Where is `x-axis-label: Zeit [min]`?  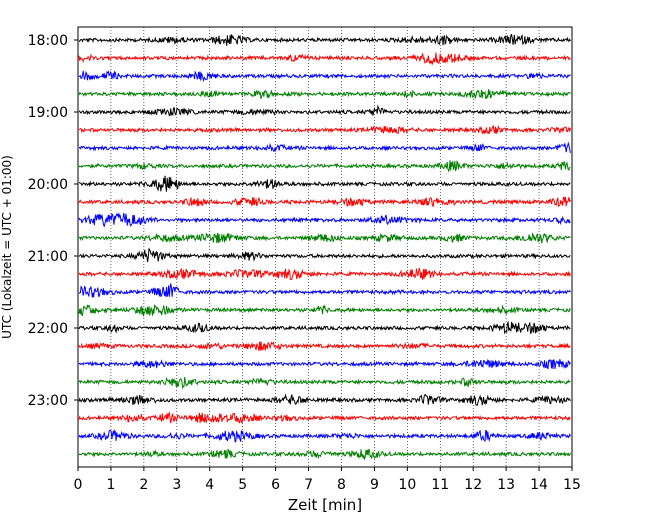
x-axis-label: Zeit [min] is located at coordinates (325, 505).